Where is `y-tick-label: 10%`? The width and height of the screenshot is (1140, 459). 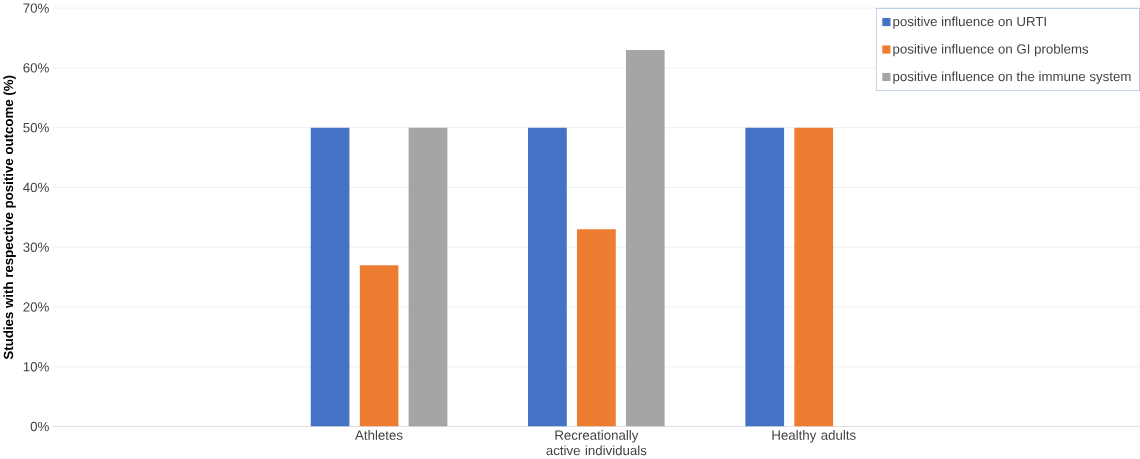 y-tick-label: 10% is located at coordinates (36, 367).